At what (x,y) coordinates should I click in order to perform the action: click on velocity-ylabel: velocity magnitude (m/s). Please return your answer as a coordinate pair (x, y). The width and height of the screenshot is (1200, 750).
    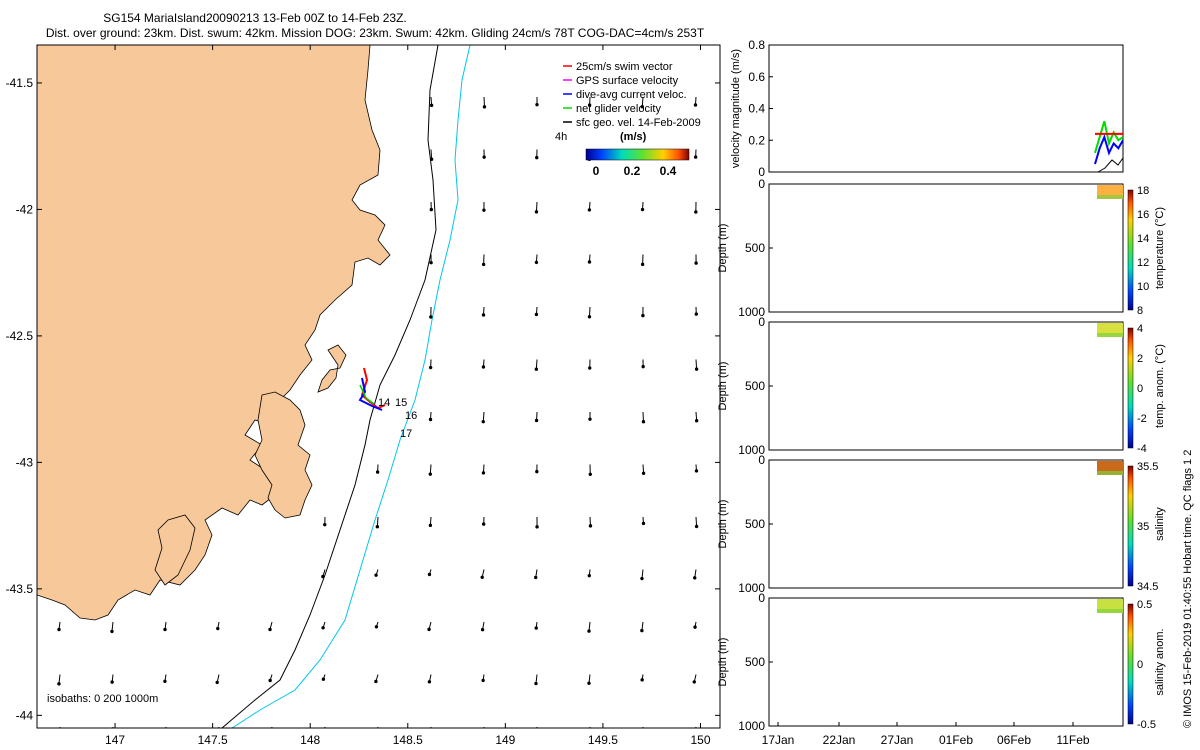
    Looking at the image, I should click on (736, 108).